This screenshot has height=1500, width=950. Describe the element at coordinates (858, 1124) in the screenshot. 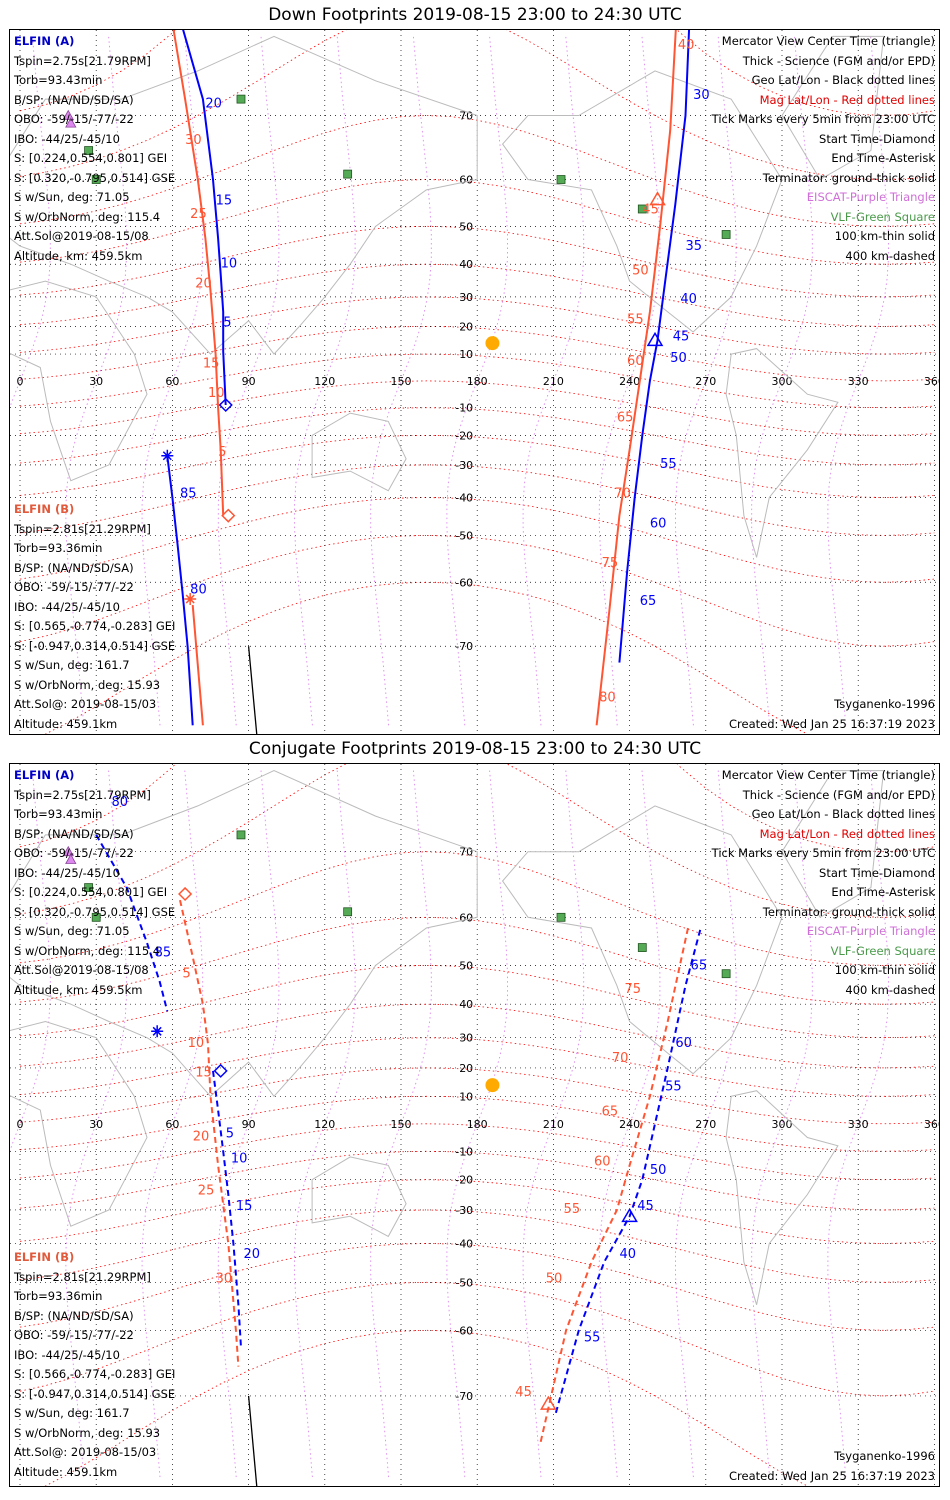

I see `x-tick-label: 330` at that location.